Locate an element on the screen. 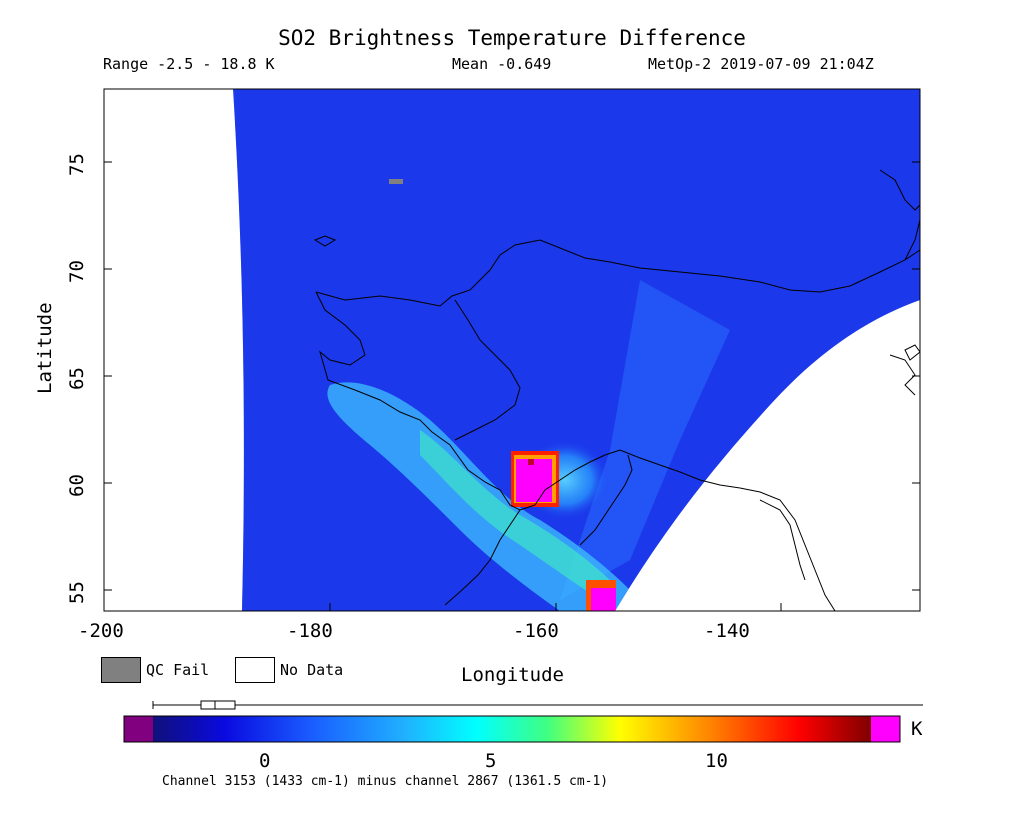 The image size is (1024, 813). colorbar-tick-label: 10 is located at coordinates (716, 761).